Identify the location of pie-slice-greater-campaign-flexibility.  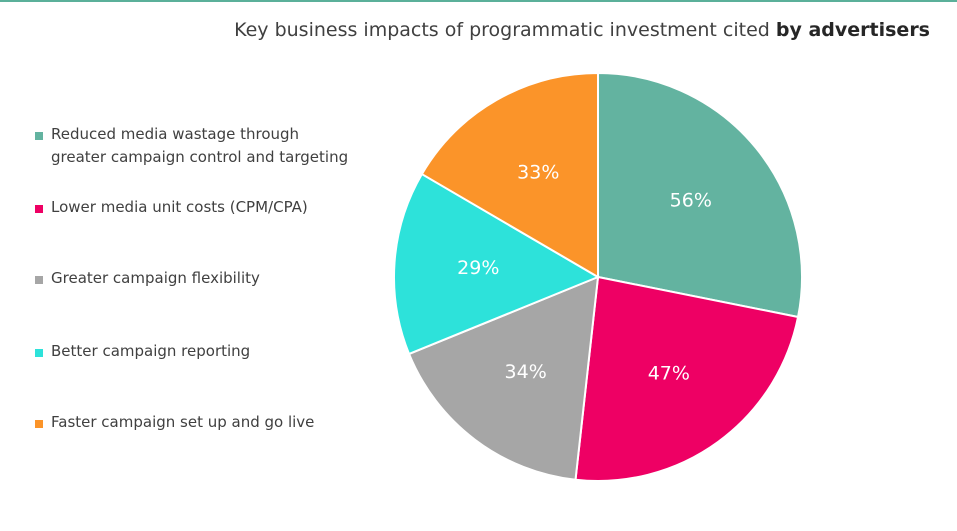
(503, 378).